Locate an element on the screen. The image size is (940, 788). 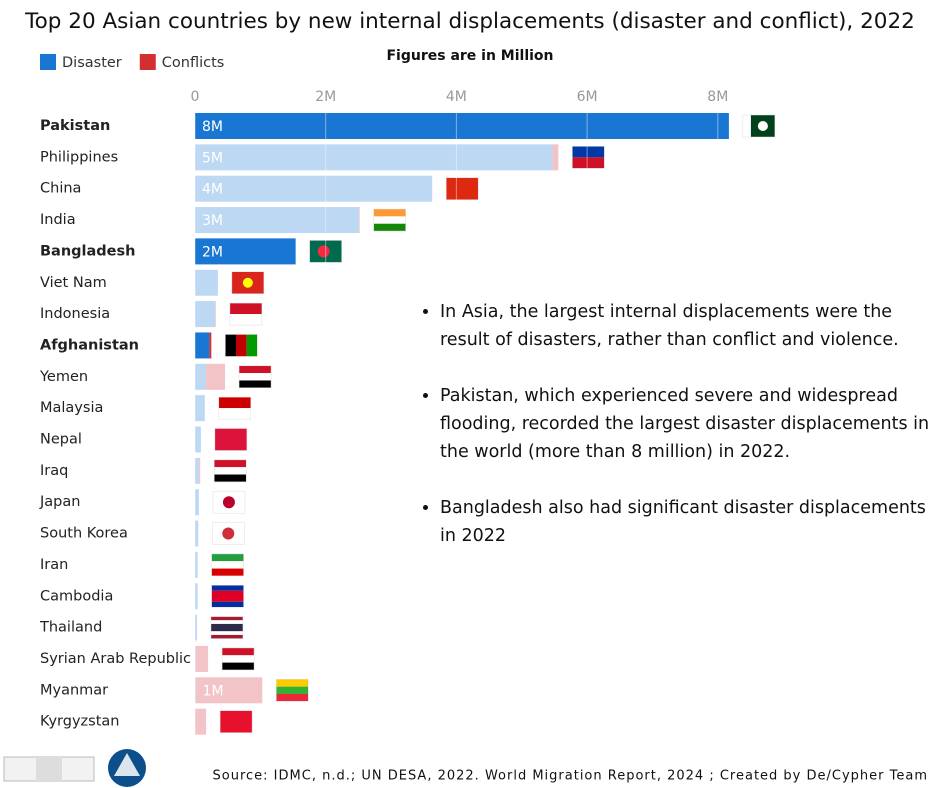
value-label: 8M is located at coordinates (212, 127).